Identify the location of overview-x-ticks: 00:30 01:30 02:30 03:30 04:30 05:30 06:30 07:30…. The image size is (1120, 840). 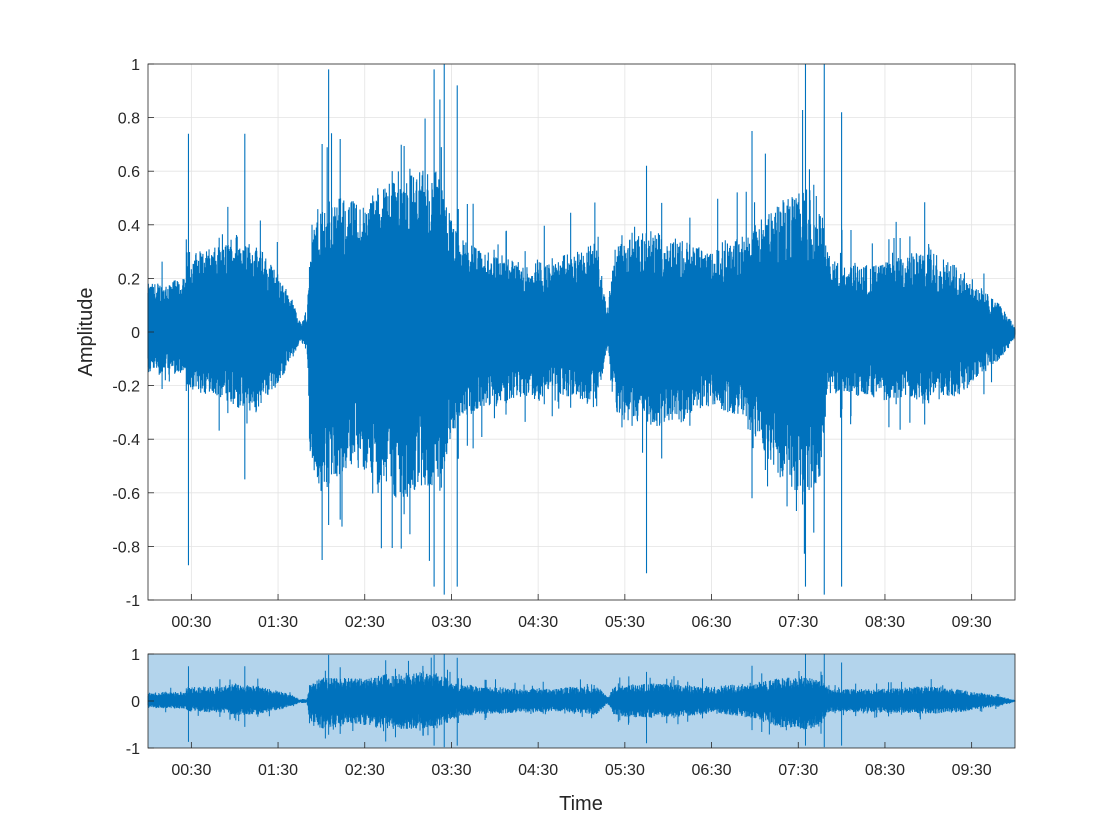
(581, 760).